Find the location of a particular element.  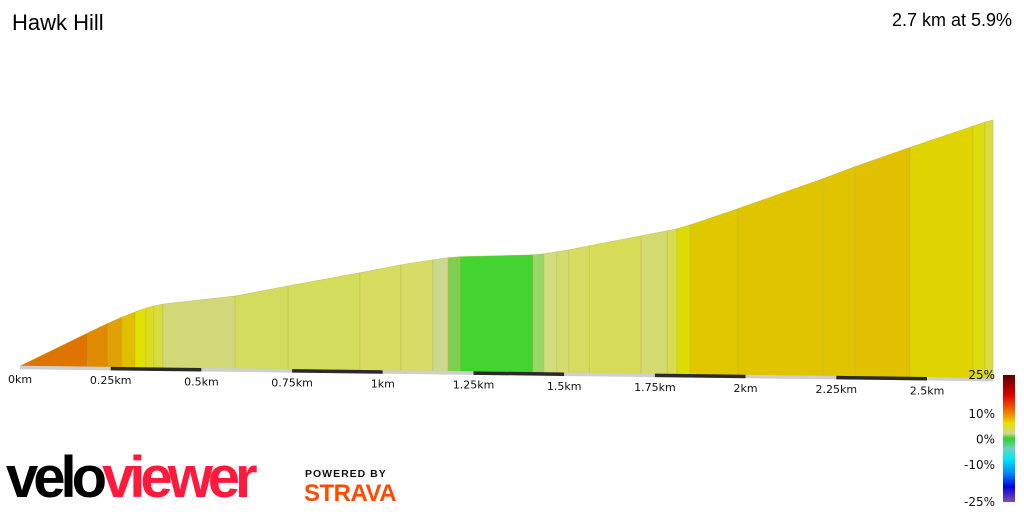

x-tick-label: 0km is located at coordinates (20, 379).